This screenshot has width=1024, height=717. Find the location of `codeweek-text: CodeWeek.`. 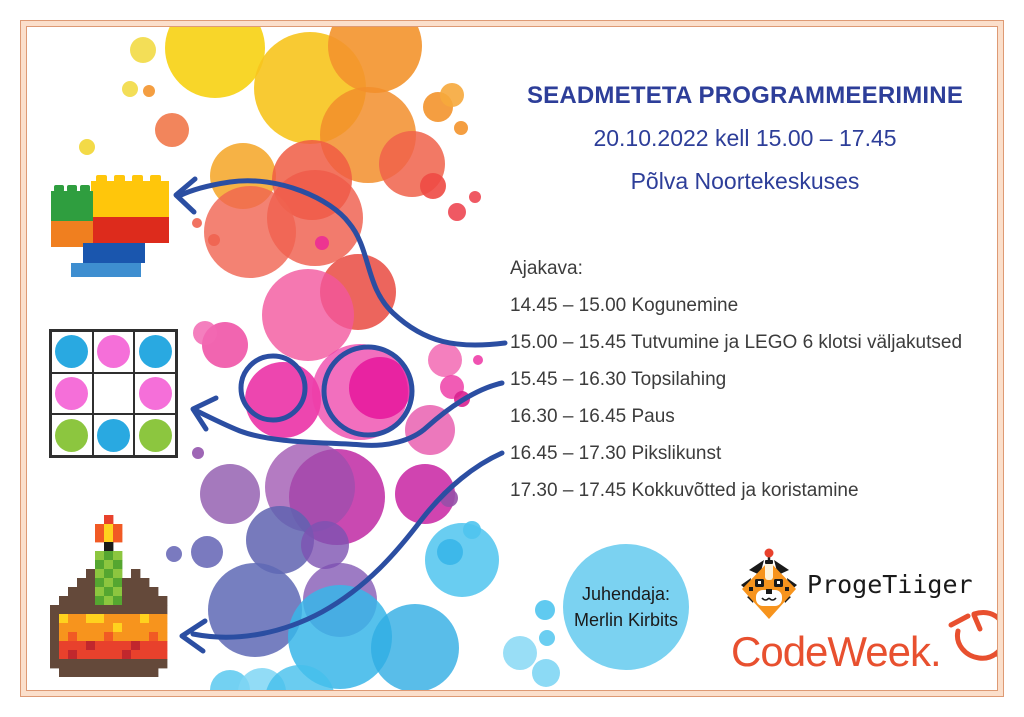

codeweek-text: CodeWeek. is located at coordinates (836, 651).